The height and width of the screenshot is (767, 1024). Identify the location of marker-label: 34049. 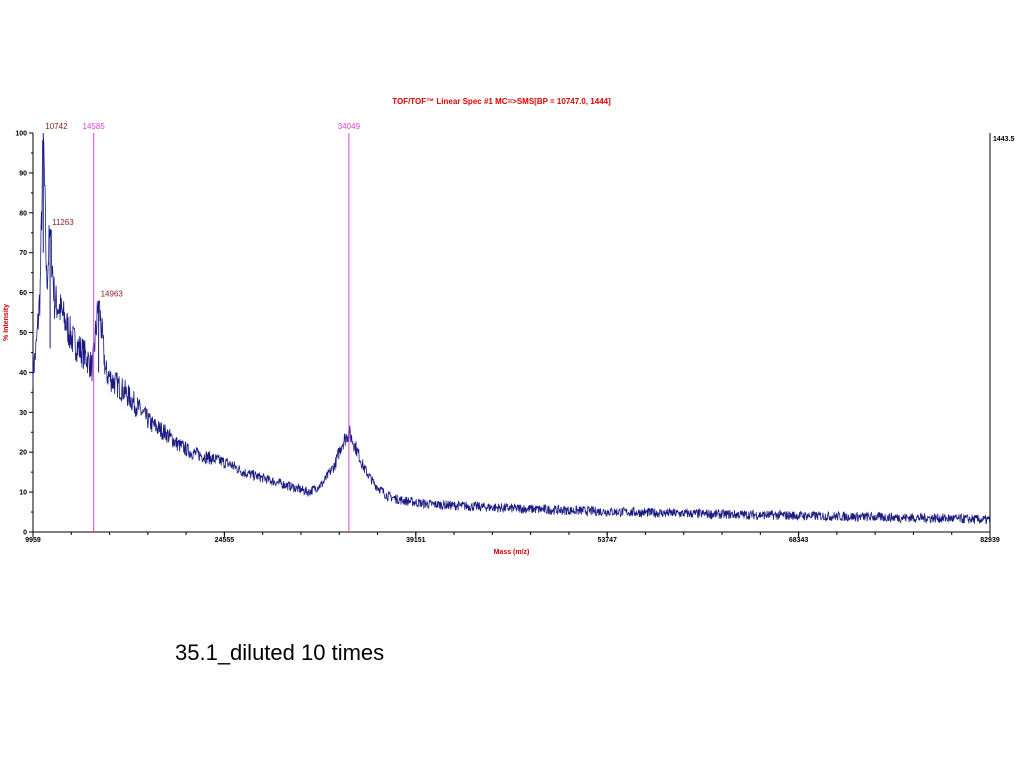
(349, 126).